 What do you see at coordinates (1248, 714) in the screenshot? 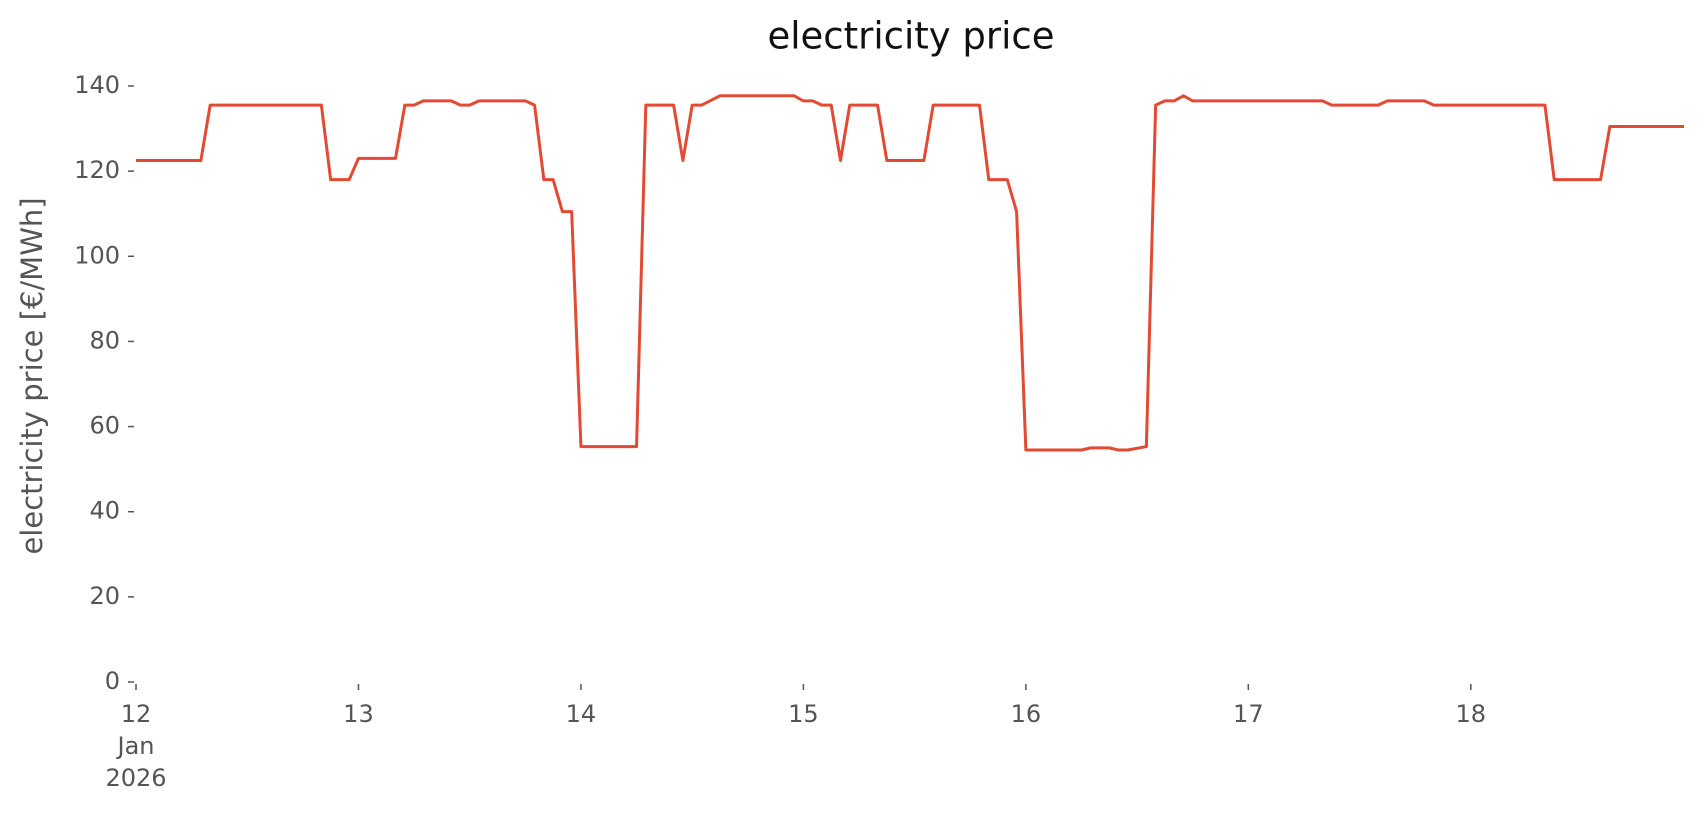
I see `x-tick-label: 17` at bounding box center [1248, 714].